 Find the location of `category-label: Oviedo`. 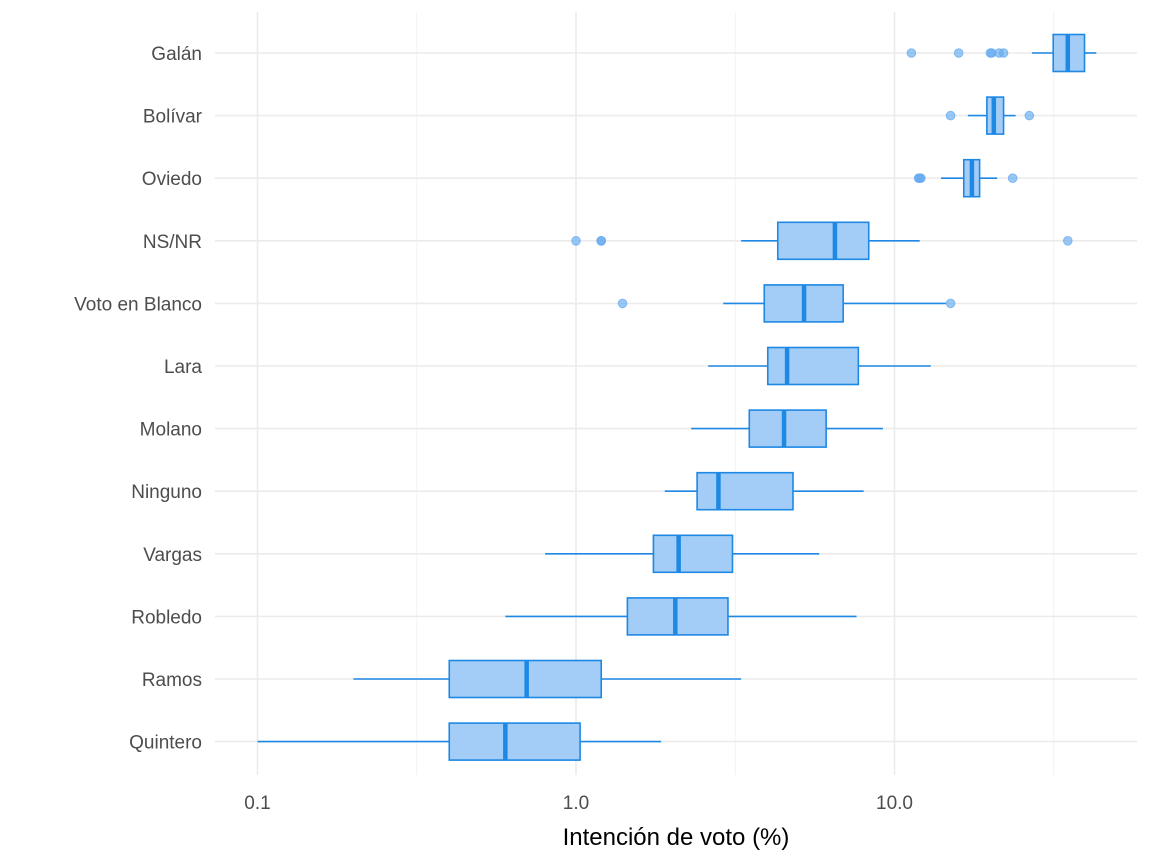

category-label: Oviedo is located at coordinates (172, 179).